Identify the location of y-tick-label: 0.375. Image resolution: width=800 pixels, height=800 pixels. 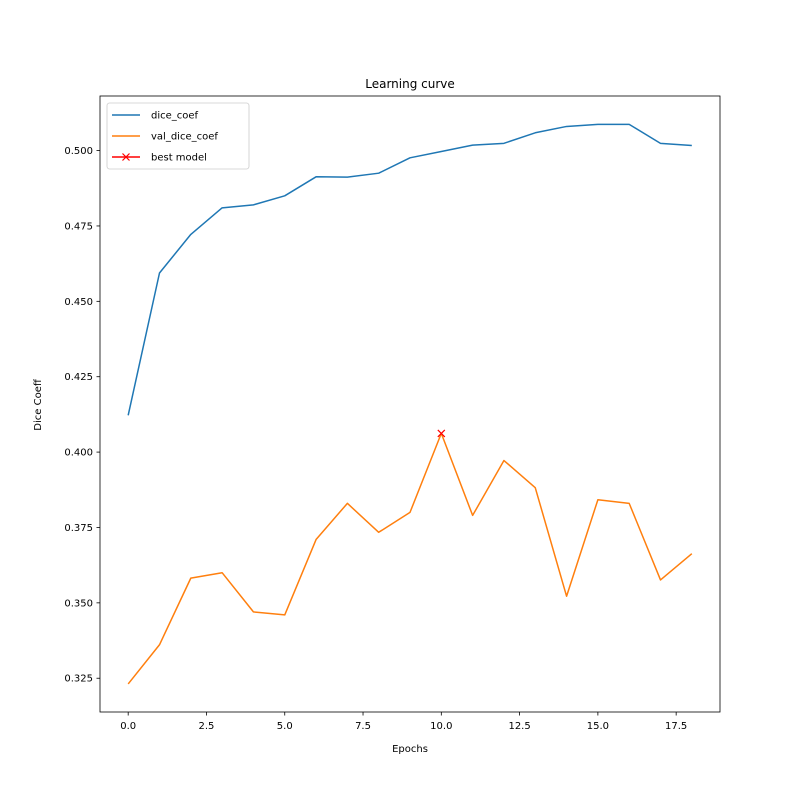
(78, 528).